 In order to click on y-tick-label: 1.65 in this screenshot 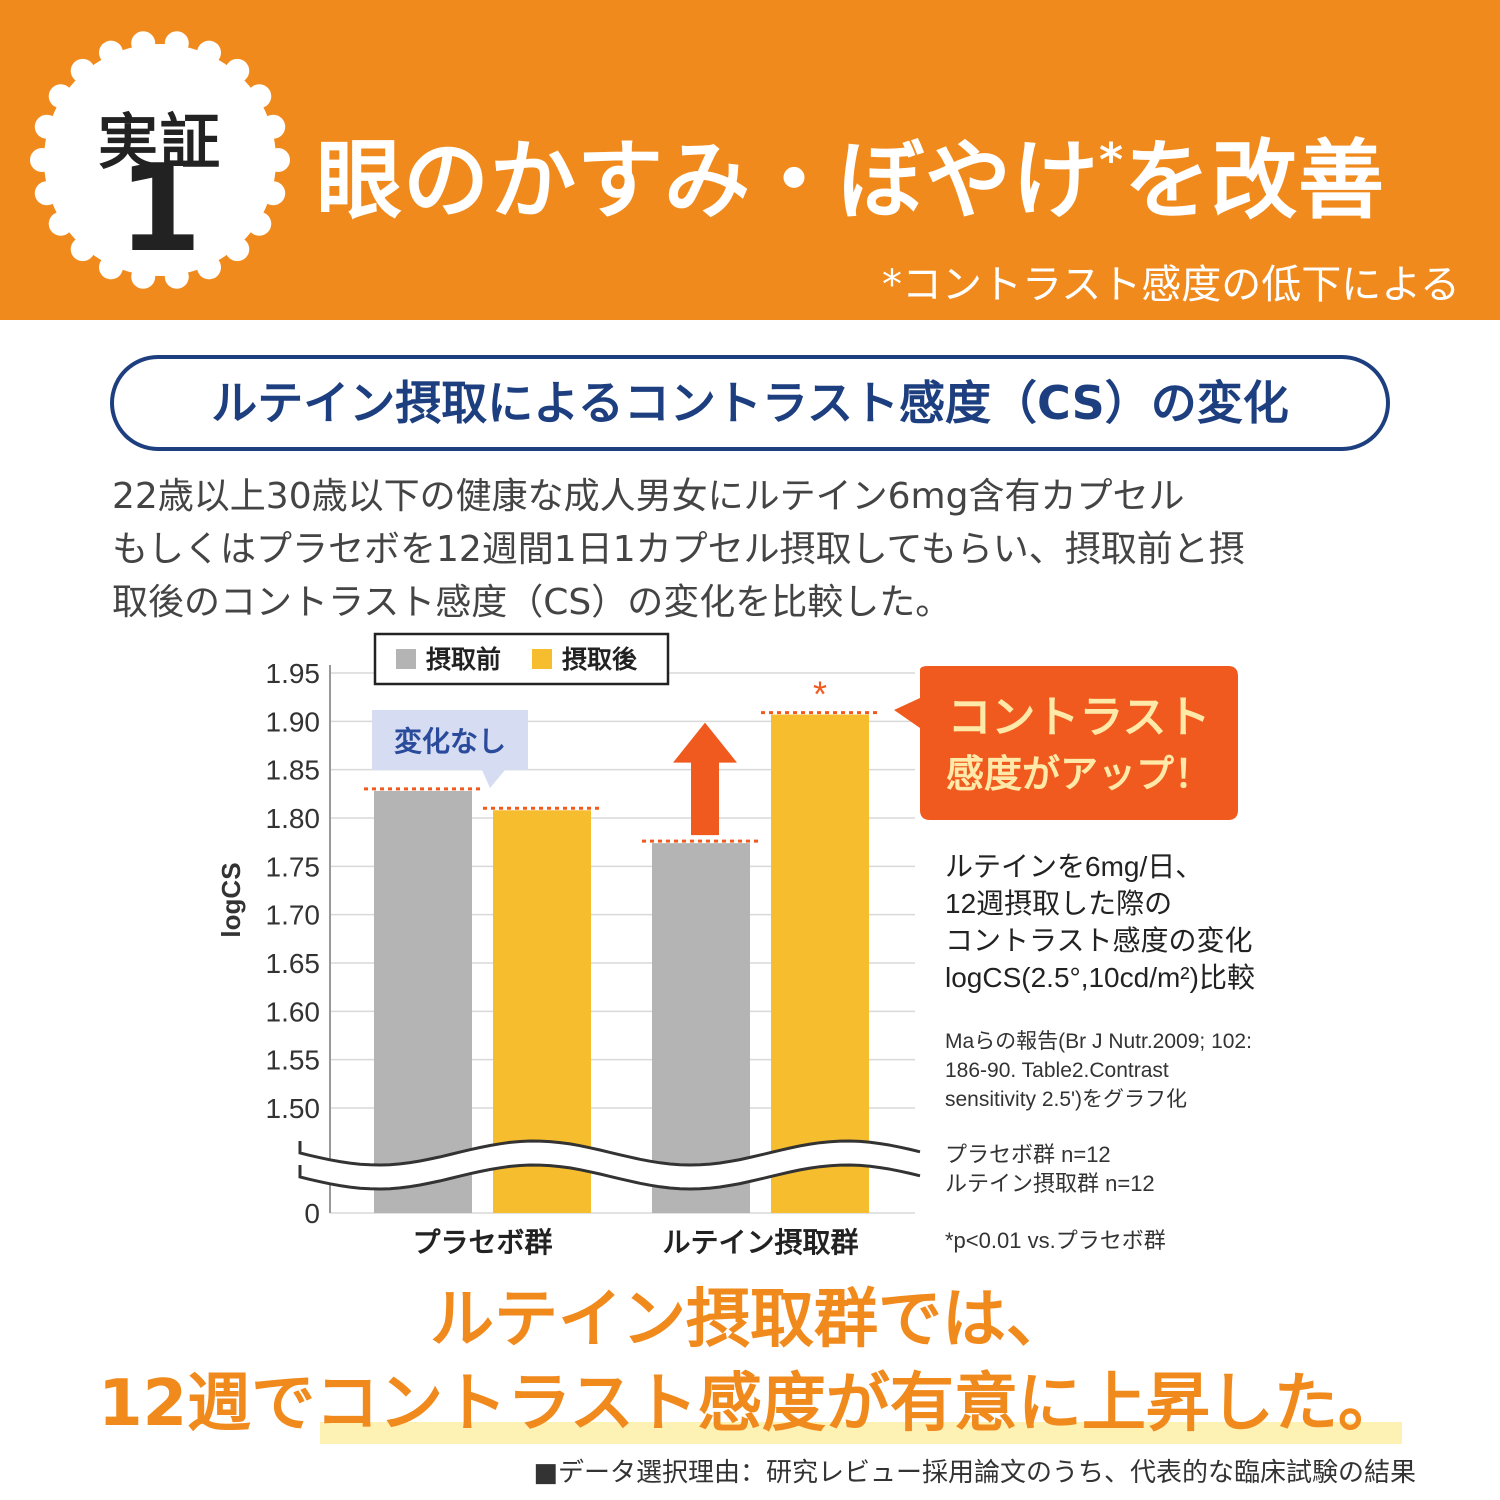, I will do `click(293, 963)`.